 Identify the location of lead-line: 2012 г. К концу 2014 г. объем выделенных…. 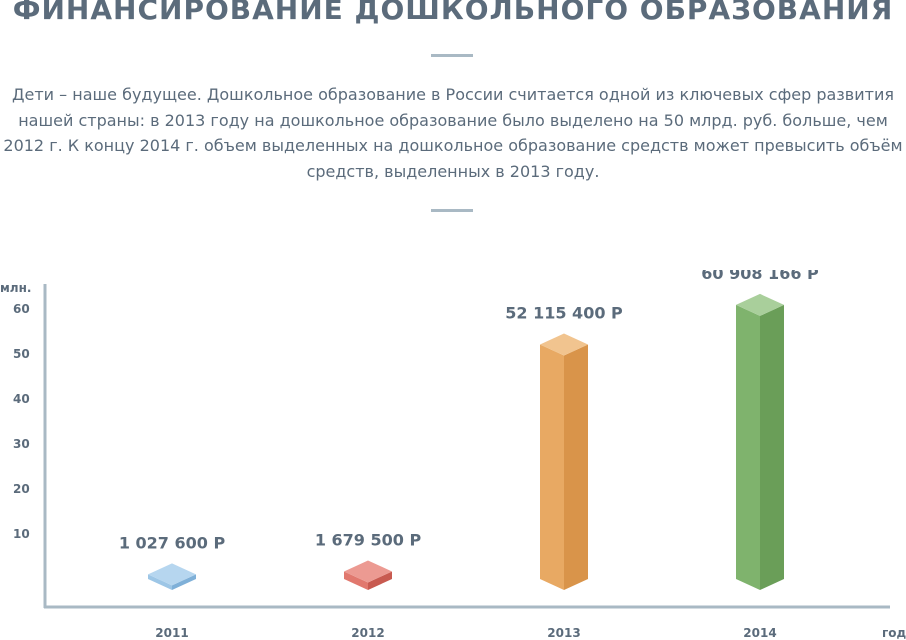
(453, 145).